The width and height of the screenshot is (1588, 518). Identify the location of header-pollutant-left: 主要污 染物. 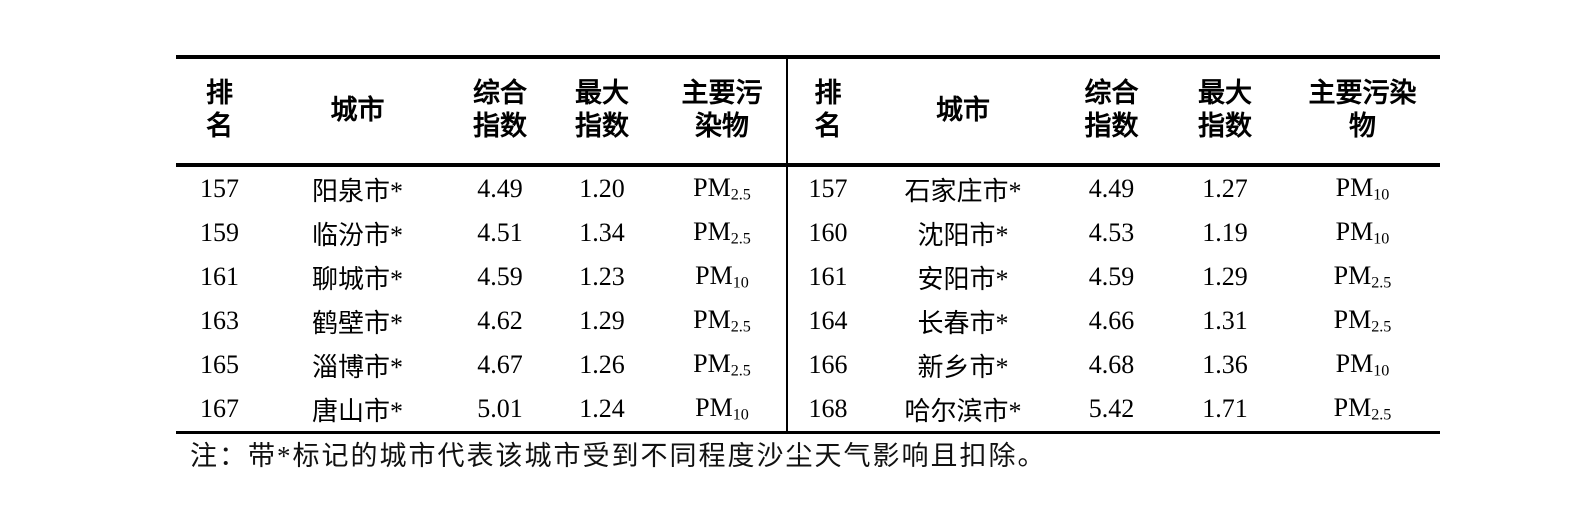
(722, 111).